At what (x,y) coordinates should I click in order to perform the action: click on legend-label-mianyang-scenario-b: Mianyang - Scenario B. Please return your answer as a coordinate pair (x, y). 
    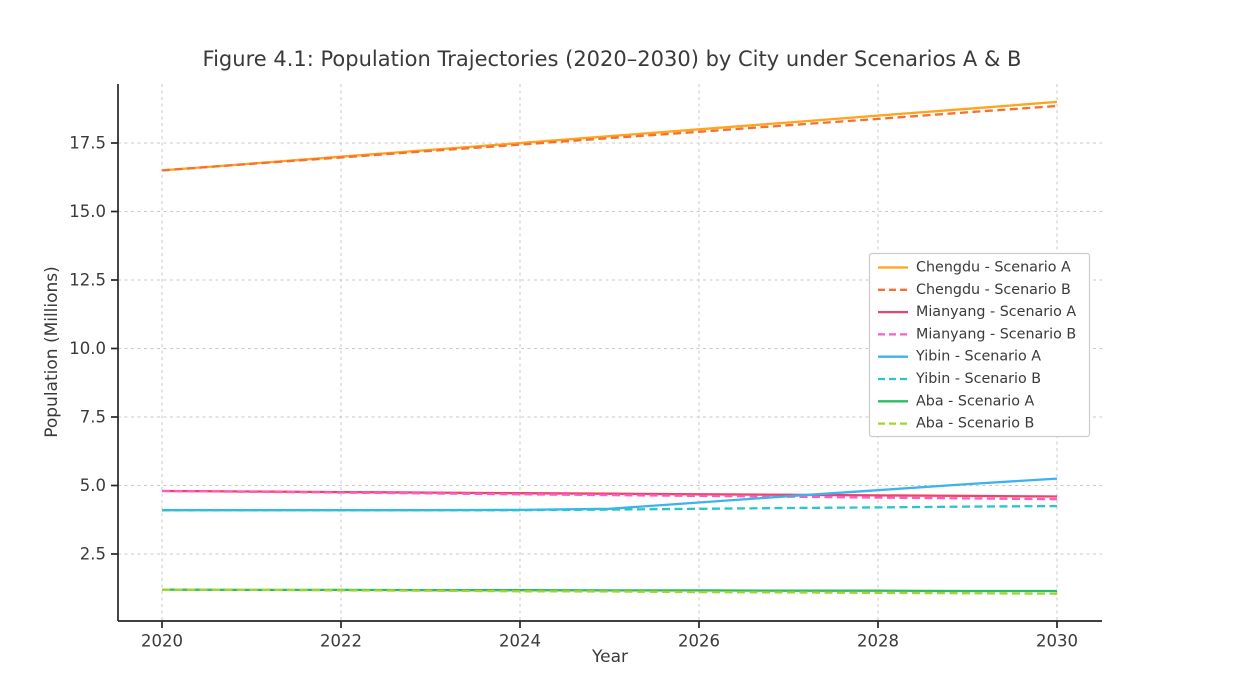
    Looking at the image, I should click on (996, 334).